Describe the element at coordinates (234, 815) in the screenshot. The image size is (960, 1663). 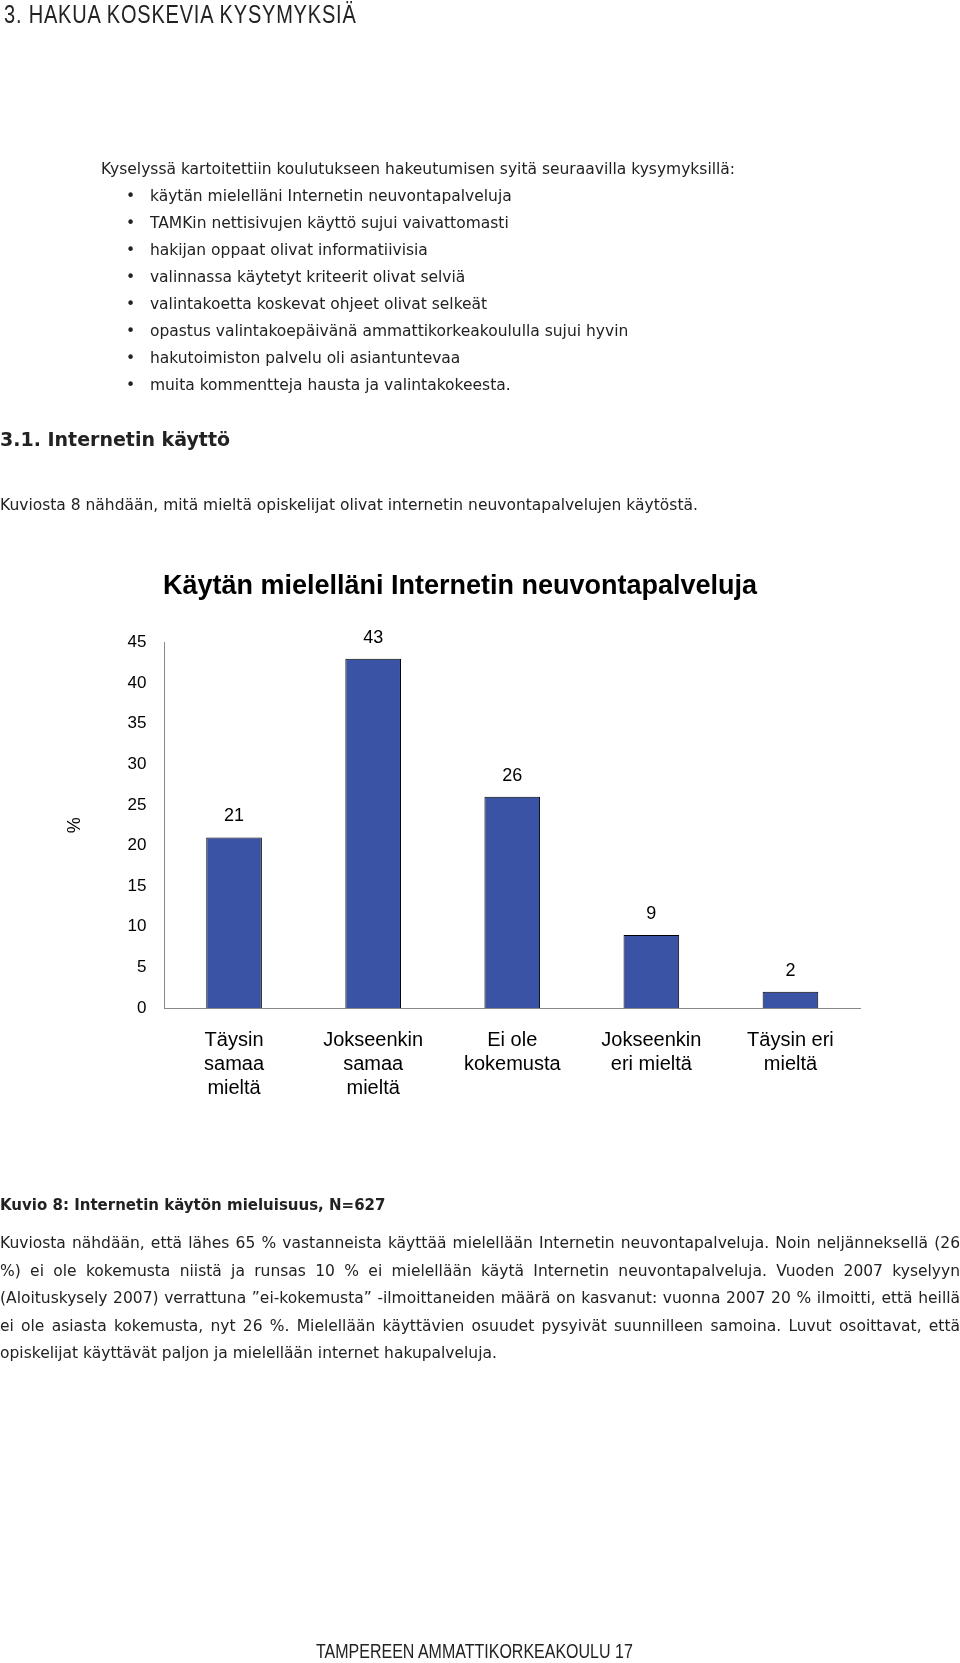
I see `data-label: 21` at that location.